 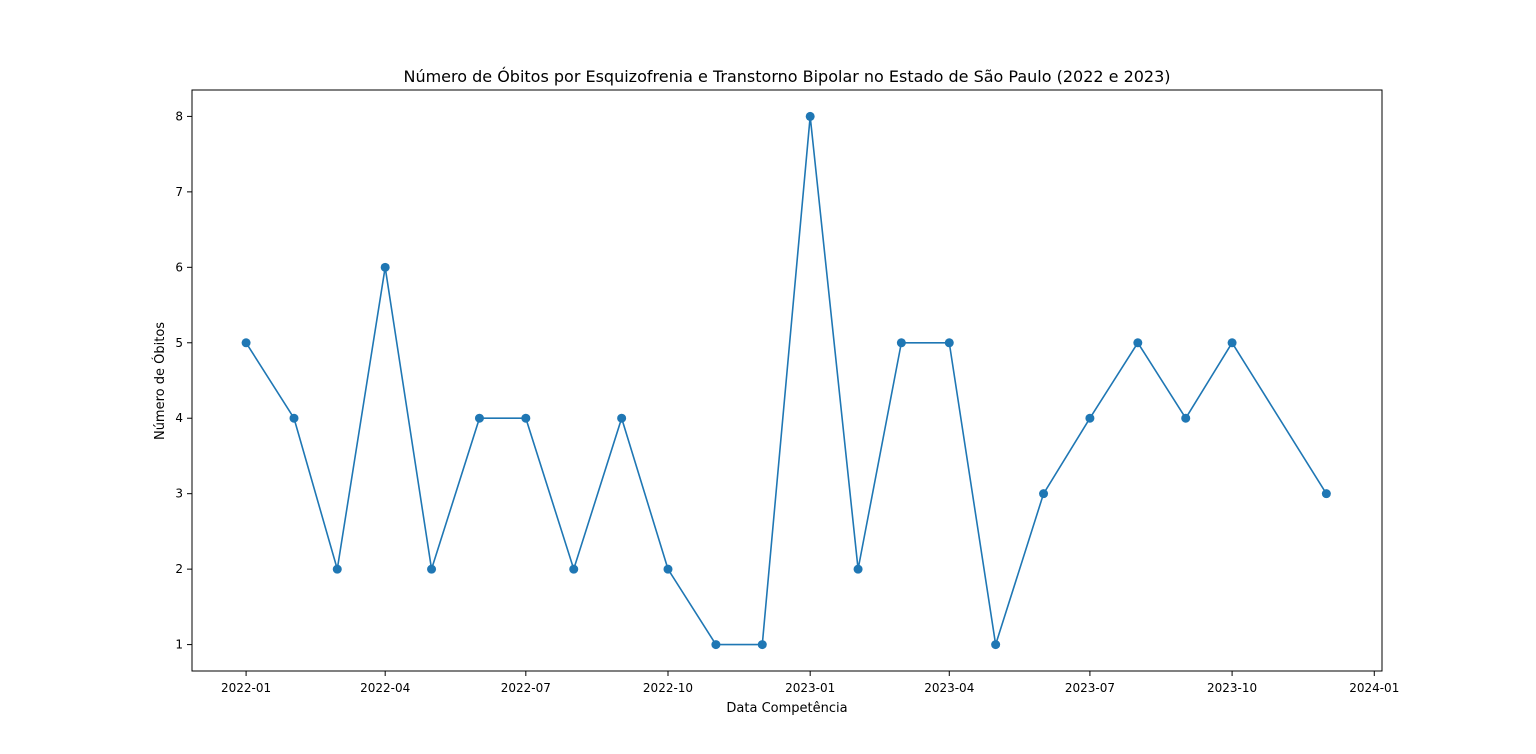 I want to click on x-tick-label: 2022-04, so click(x=385, y=688).